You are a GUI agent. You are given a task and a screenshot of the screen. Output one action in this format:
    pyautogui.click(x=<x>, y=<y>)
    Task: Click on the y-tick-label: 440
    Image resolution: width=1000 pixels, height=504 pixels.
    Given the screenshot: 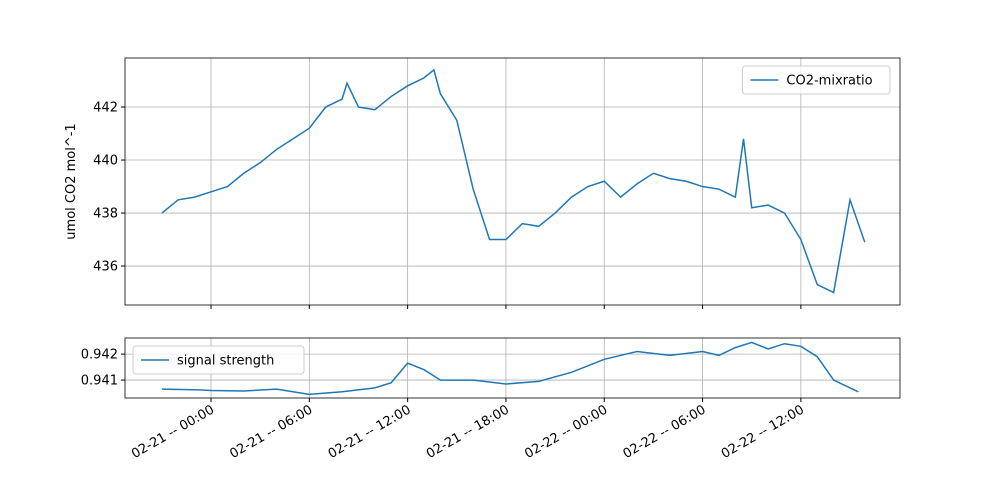 What is the action you would take?
    pyautogui.click(x=105, y=161)
    